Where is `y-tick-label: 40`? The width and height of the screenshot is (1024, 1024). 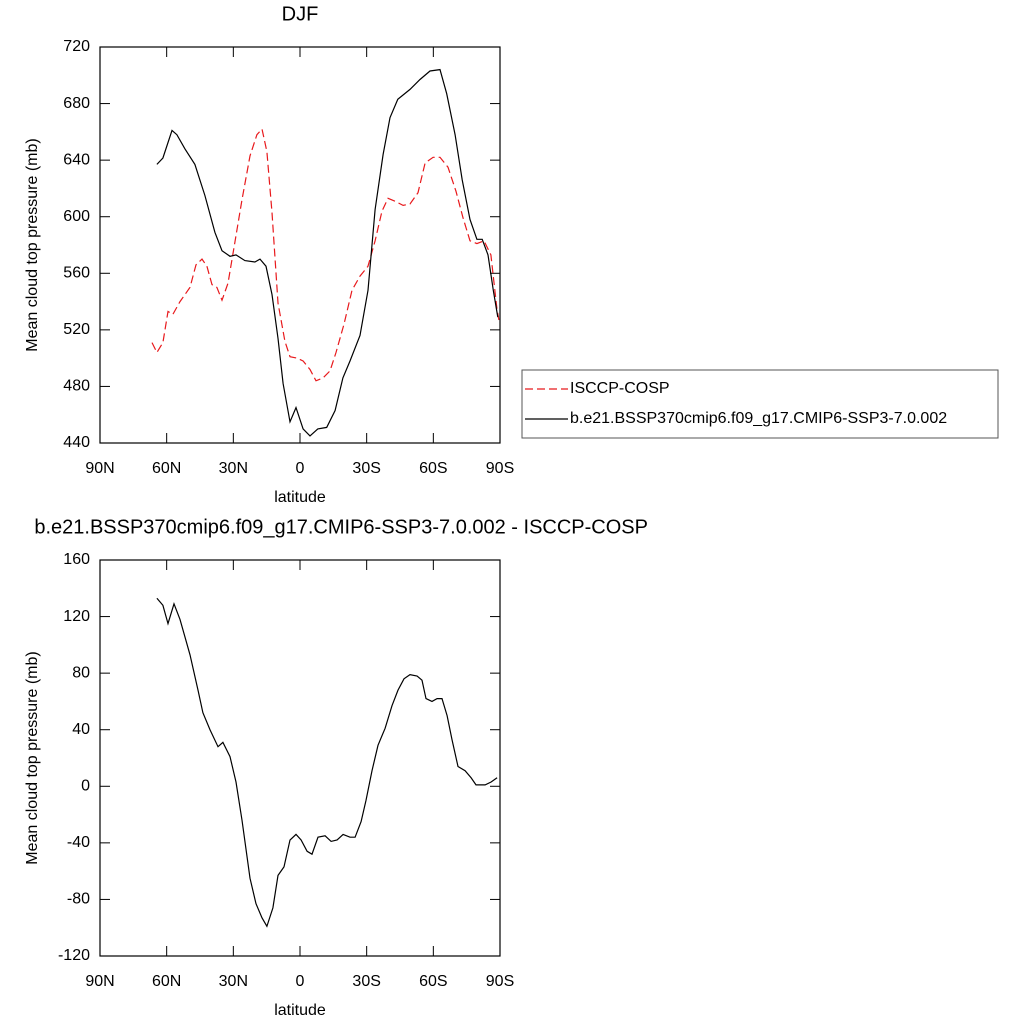
y-tick-label: 40 is located at coordinates (81, 729).